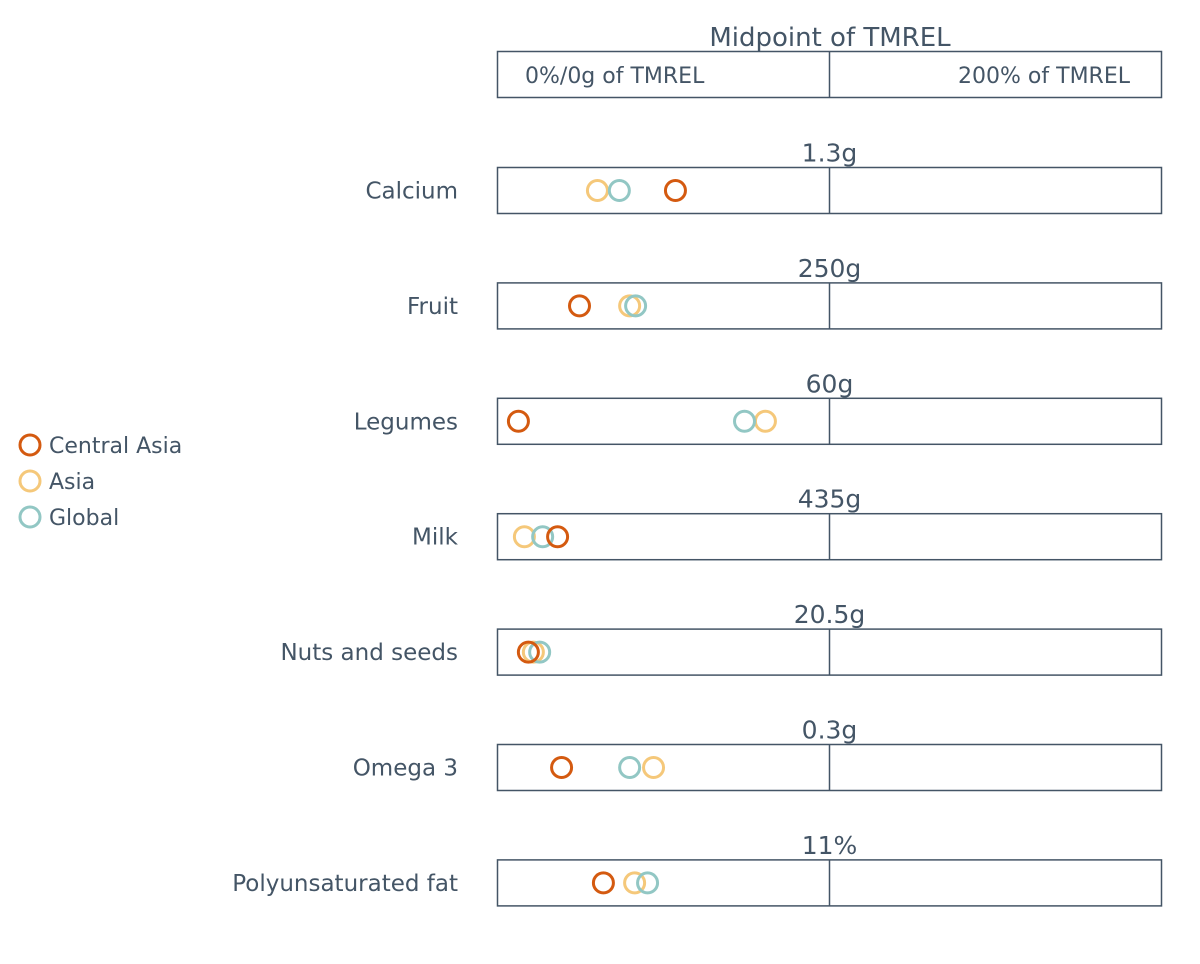 This screenshot has height=964, width=1200. What do you see at coordinates (830, 38) in the screenshot?
I see `header-title: Midpoint of TMREL` at bounding box center [830, 38].